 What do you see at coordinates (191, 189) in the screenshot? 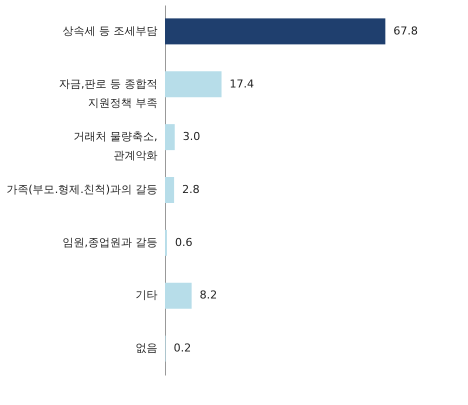
I see `data-label: 2.8` at bounding box center [191, 189].